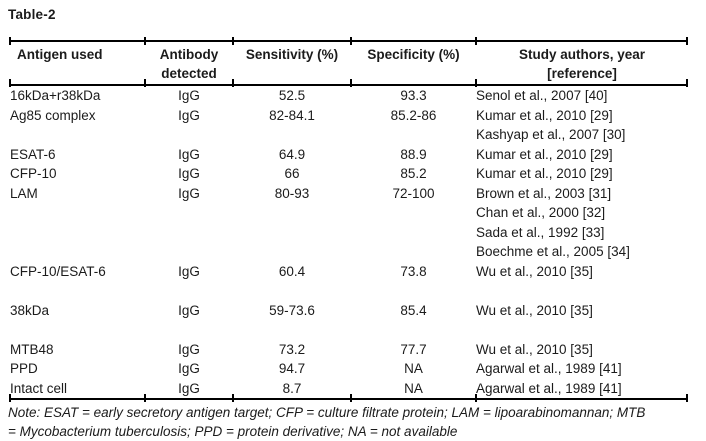 The height and width of the screenshot is (441, 706). Describe the element at coordinates (413, 310) in the screenshot. I see `cell: 85.4` at that location.